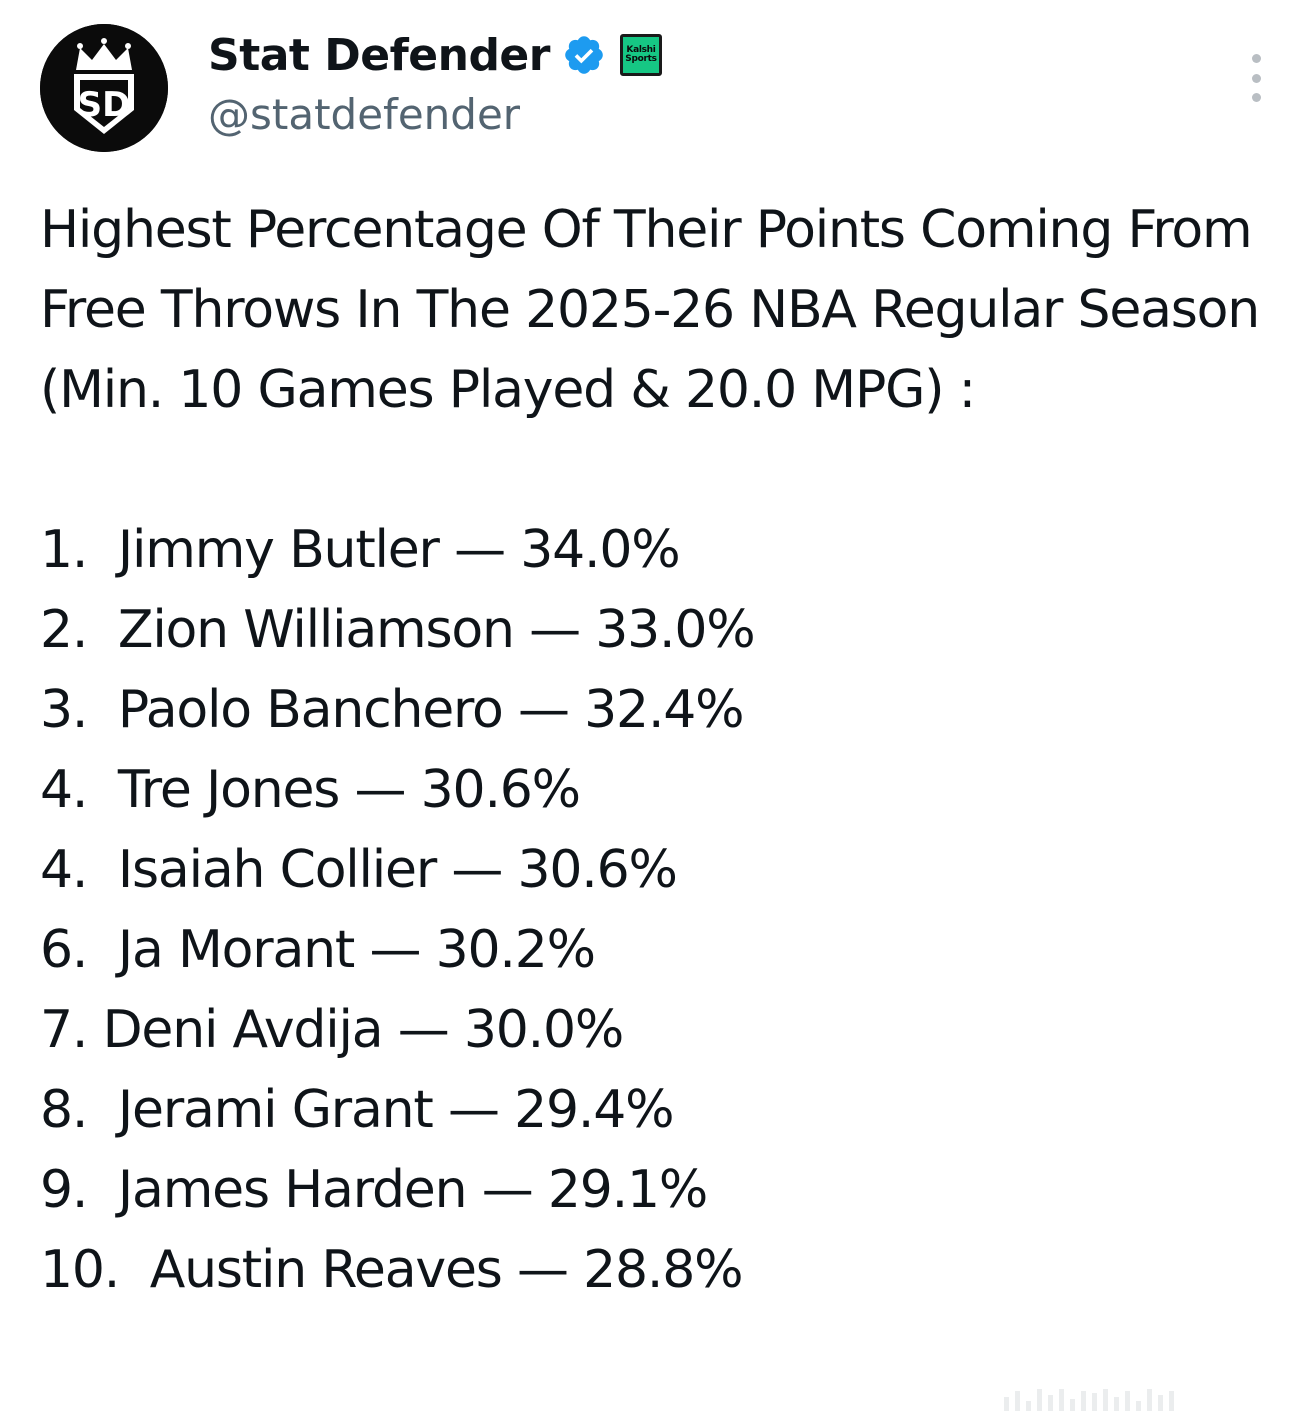  What do you see at coordinates (64, 1190) in the screenshot?
I see `rank-number: 9.` at bounding box center [64, 1190].